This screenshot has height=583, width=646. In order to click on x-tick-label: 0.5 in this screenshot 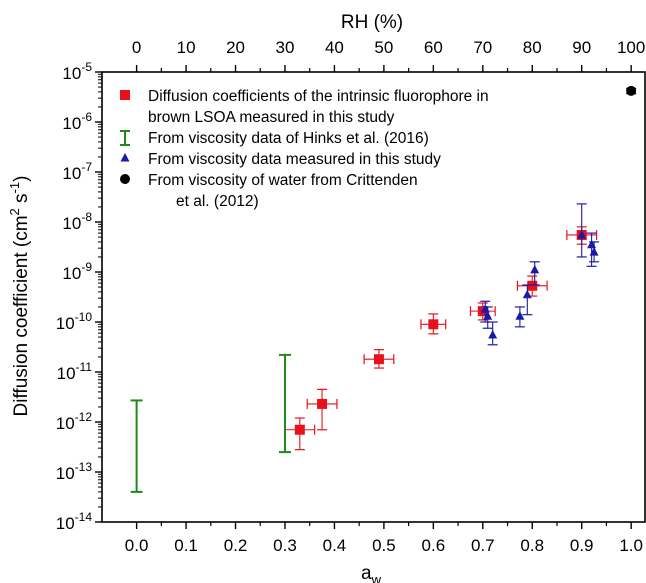, I will do `click(384, 545)`.